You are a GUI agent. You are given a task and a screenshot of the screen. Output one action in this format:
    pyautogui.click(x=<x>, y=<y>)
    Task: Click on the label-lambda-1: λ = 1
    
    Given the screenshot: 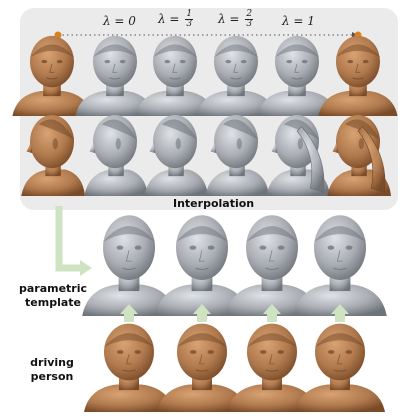 What is the action you would take?
    pyautogui.click(x=298, y=21)
    